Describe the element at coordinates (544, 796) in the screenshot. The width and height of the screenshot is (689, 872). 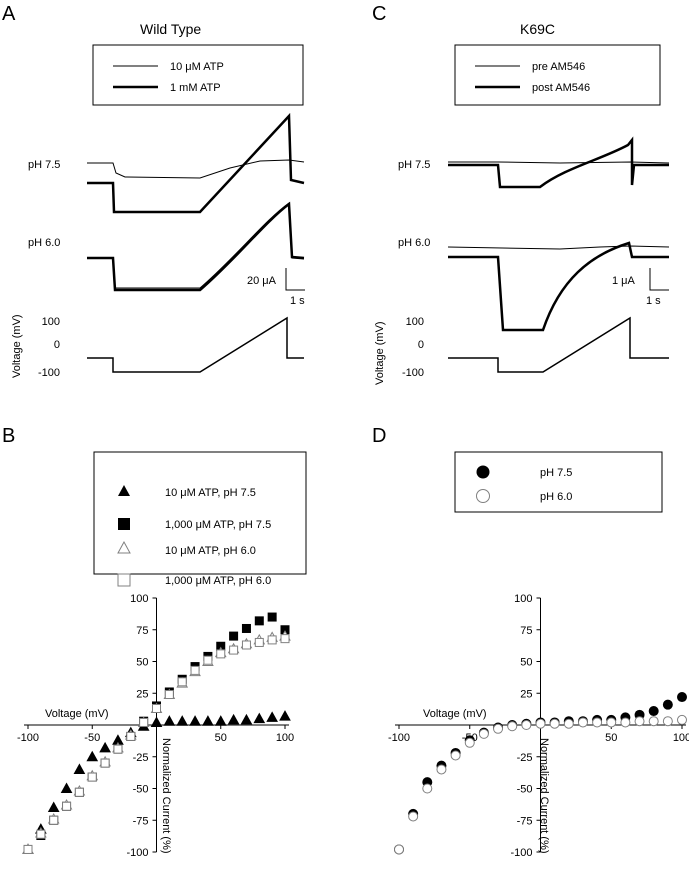
I see `y-axis-label-d: Normalized Current (%)` at that location.